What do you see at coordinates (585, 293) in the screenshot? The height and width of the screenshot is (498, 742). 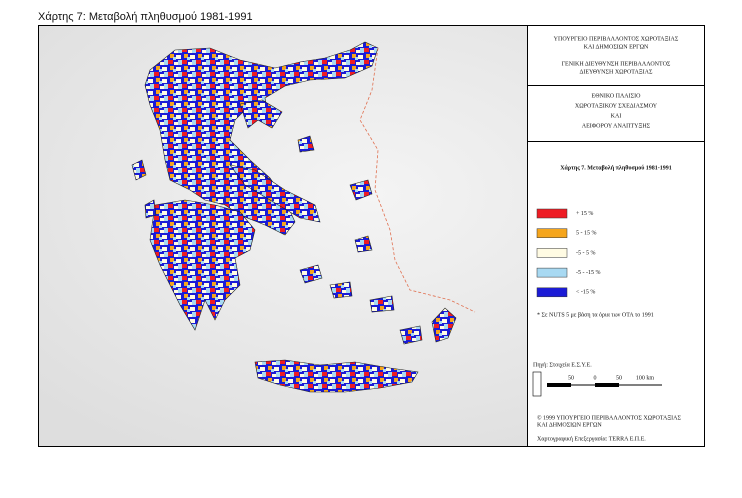 I see `legend-label: < -15 %` at bounding box center [585, 293].